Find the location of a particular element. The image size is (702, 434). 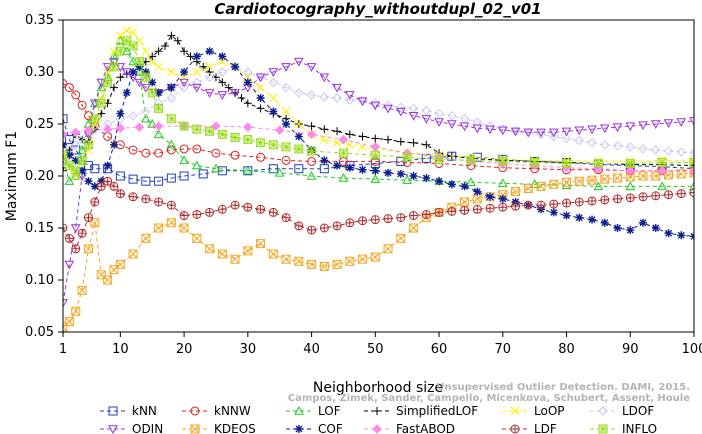

series-line-ldf is located at coordinates (378, 215).